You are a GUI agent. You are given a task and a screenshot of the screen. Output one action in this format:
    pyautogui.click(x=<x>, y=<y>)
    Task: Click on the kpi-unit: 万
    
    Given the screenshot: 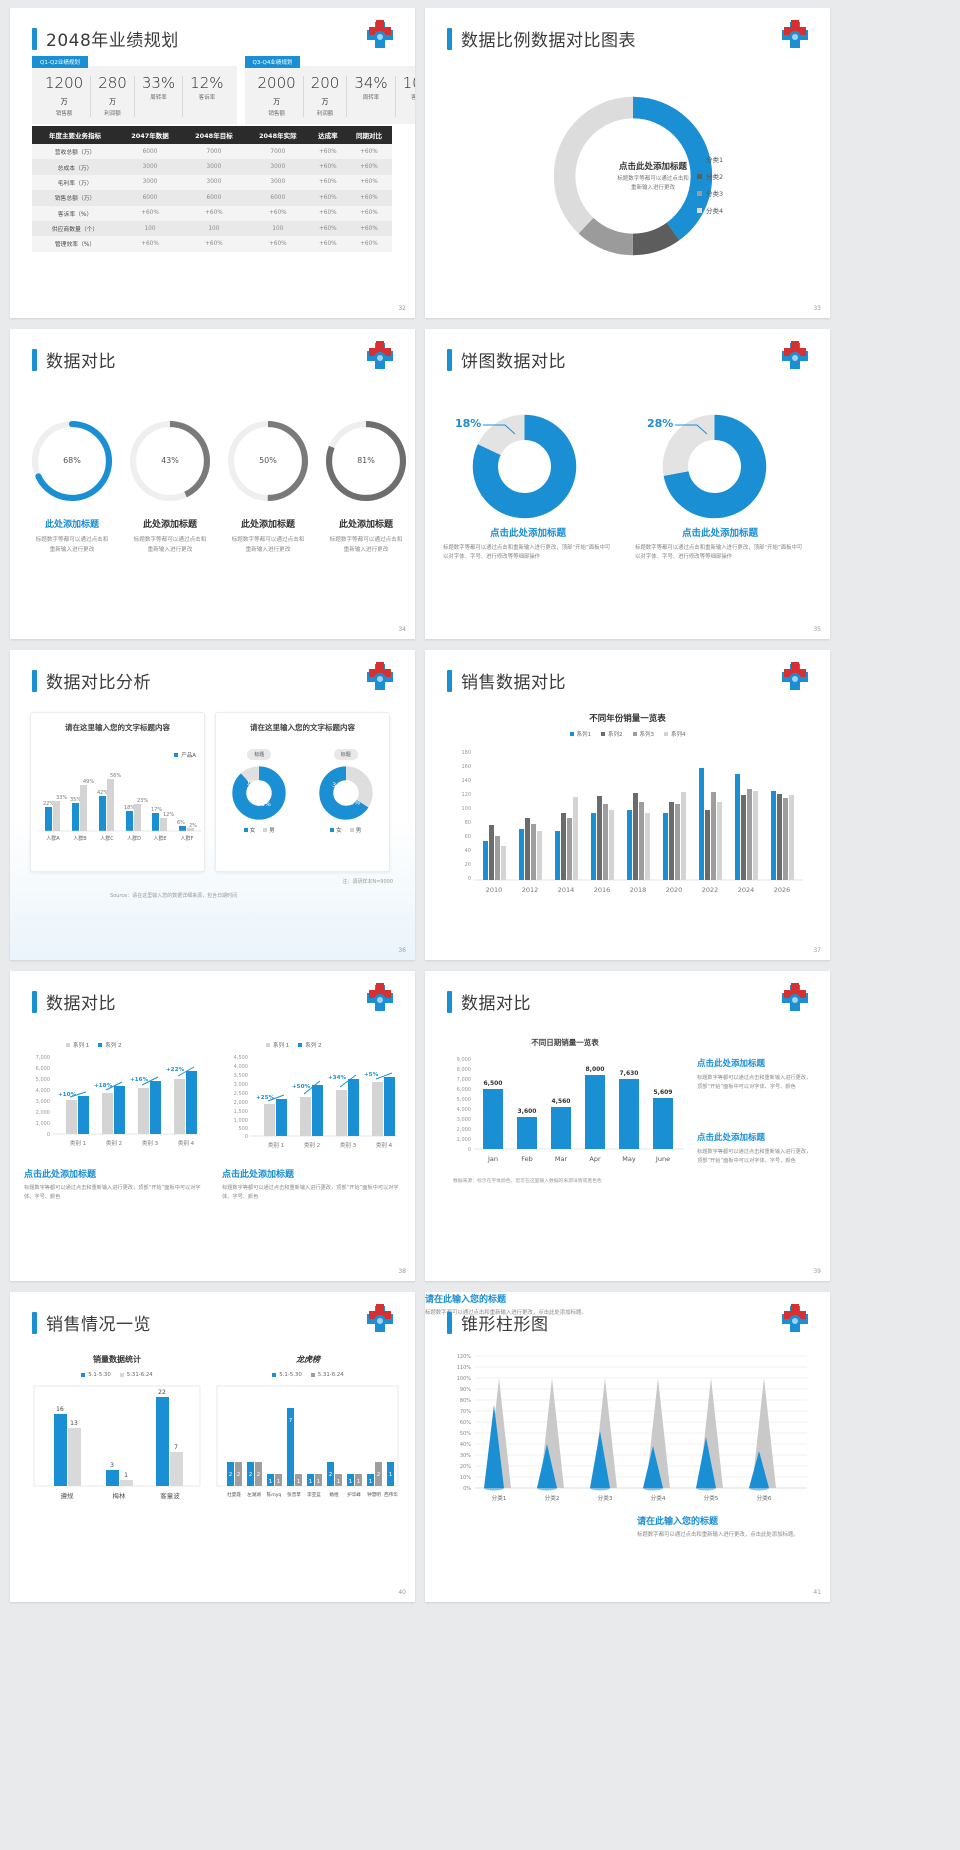 What is the action you would take?
    pyautogui.click(x=277, y=101)
    